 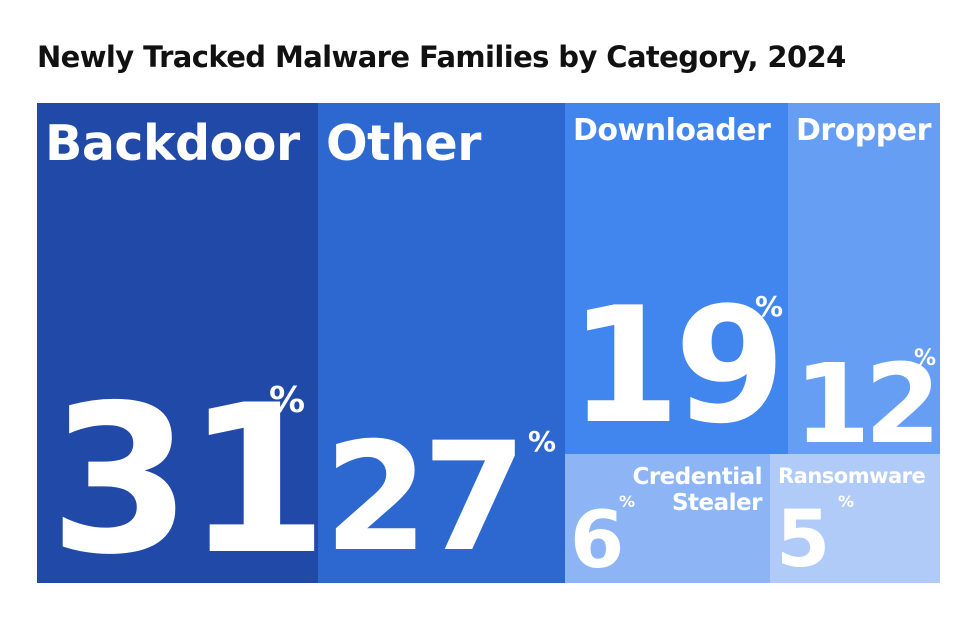 What do you see at coordinates (867, 397) in the screenshot?
I see `tile-value-dropper: 12` at bounding box center [867, 397].